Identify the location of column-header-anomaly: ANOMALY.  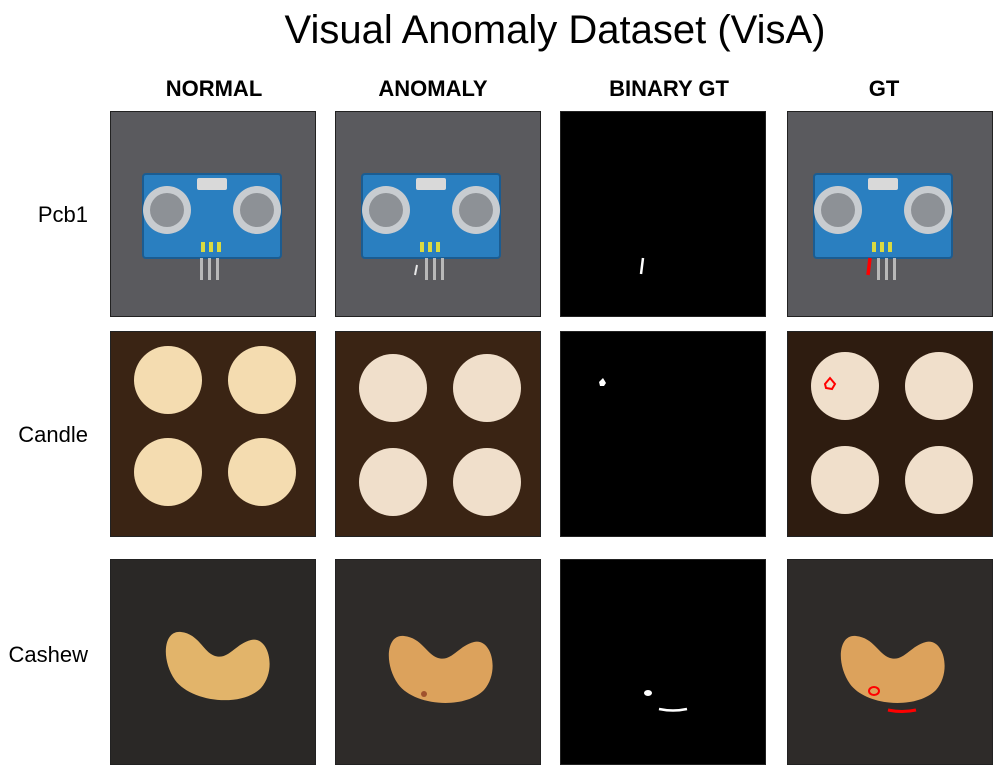
(433, 88).